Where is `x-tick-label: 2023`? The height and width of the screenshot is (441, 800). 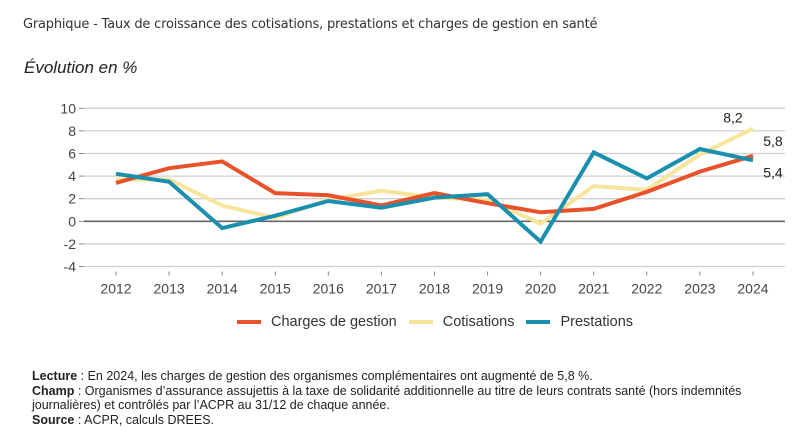
x-tick-label: 2023 is located at coordinates (699, 289).